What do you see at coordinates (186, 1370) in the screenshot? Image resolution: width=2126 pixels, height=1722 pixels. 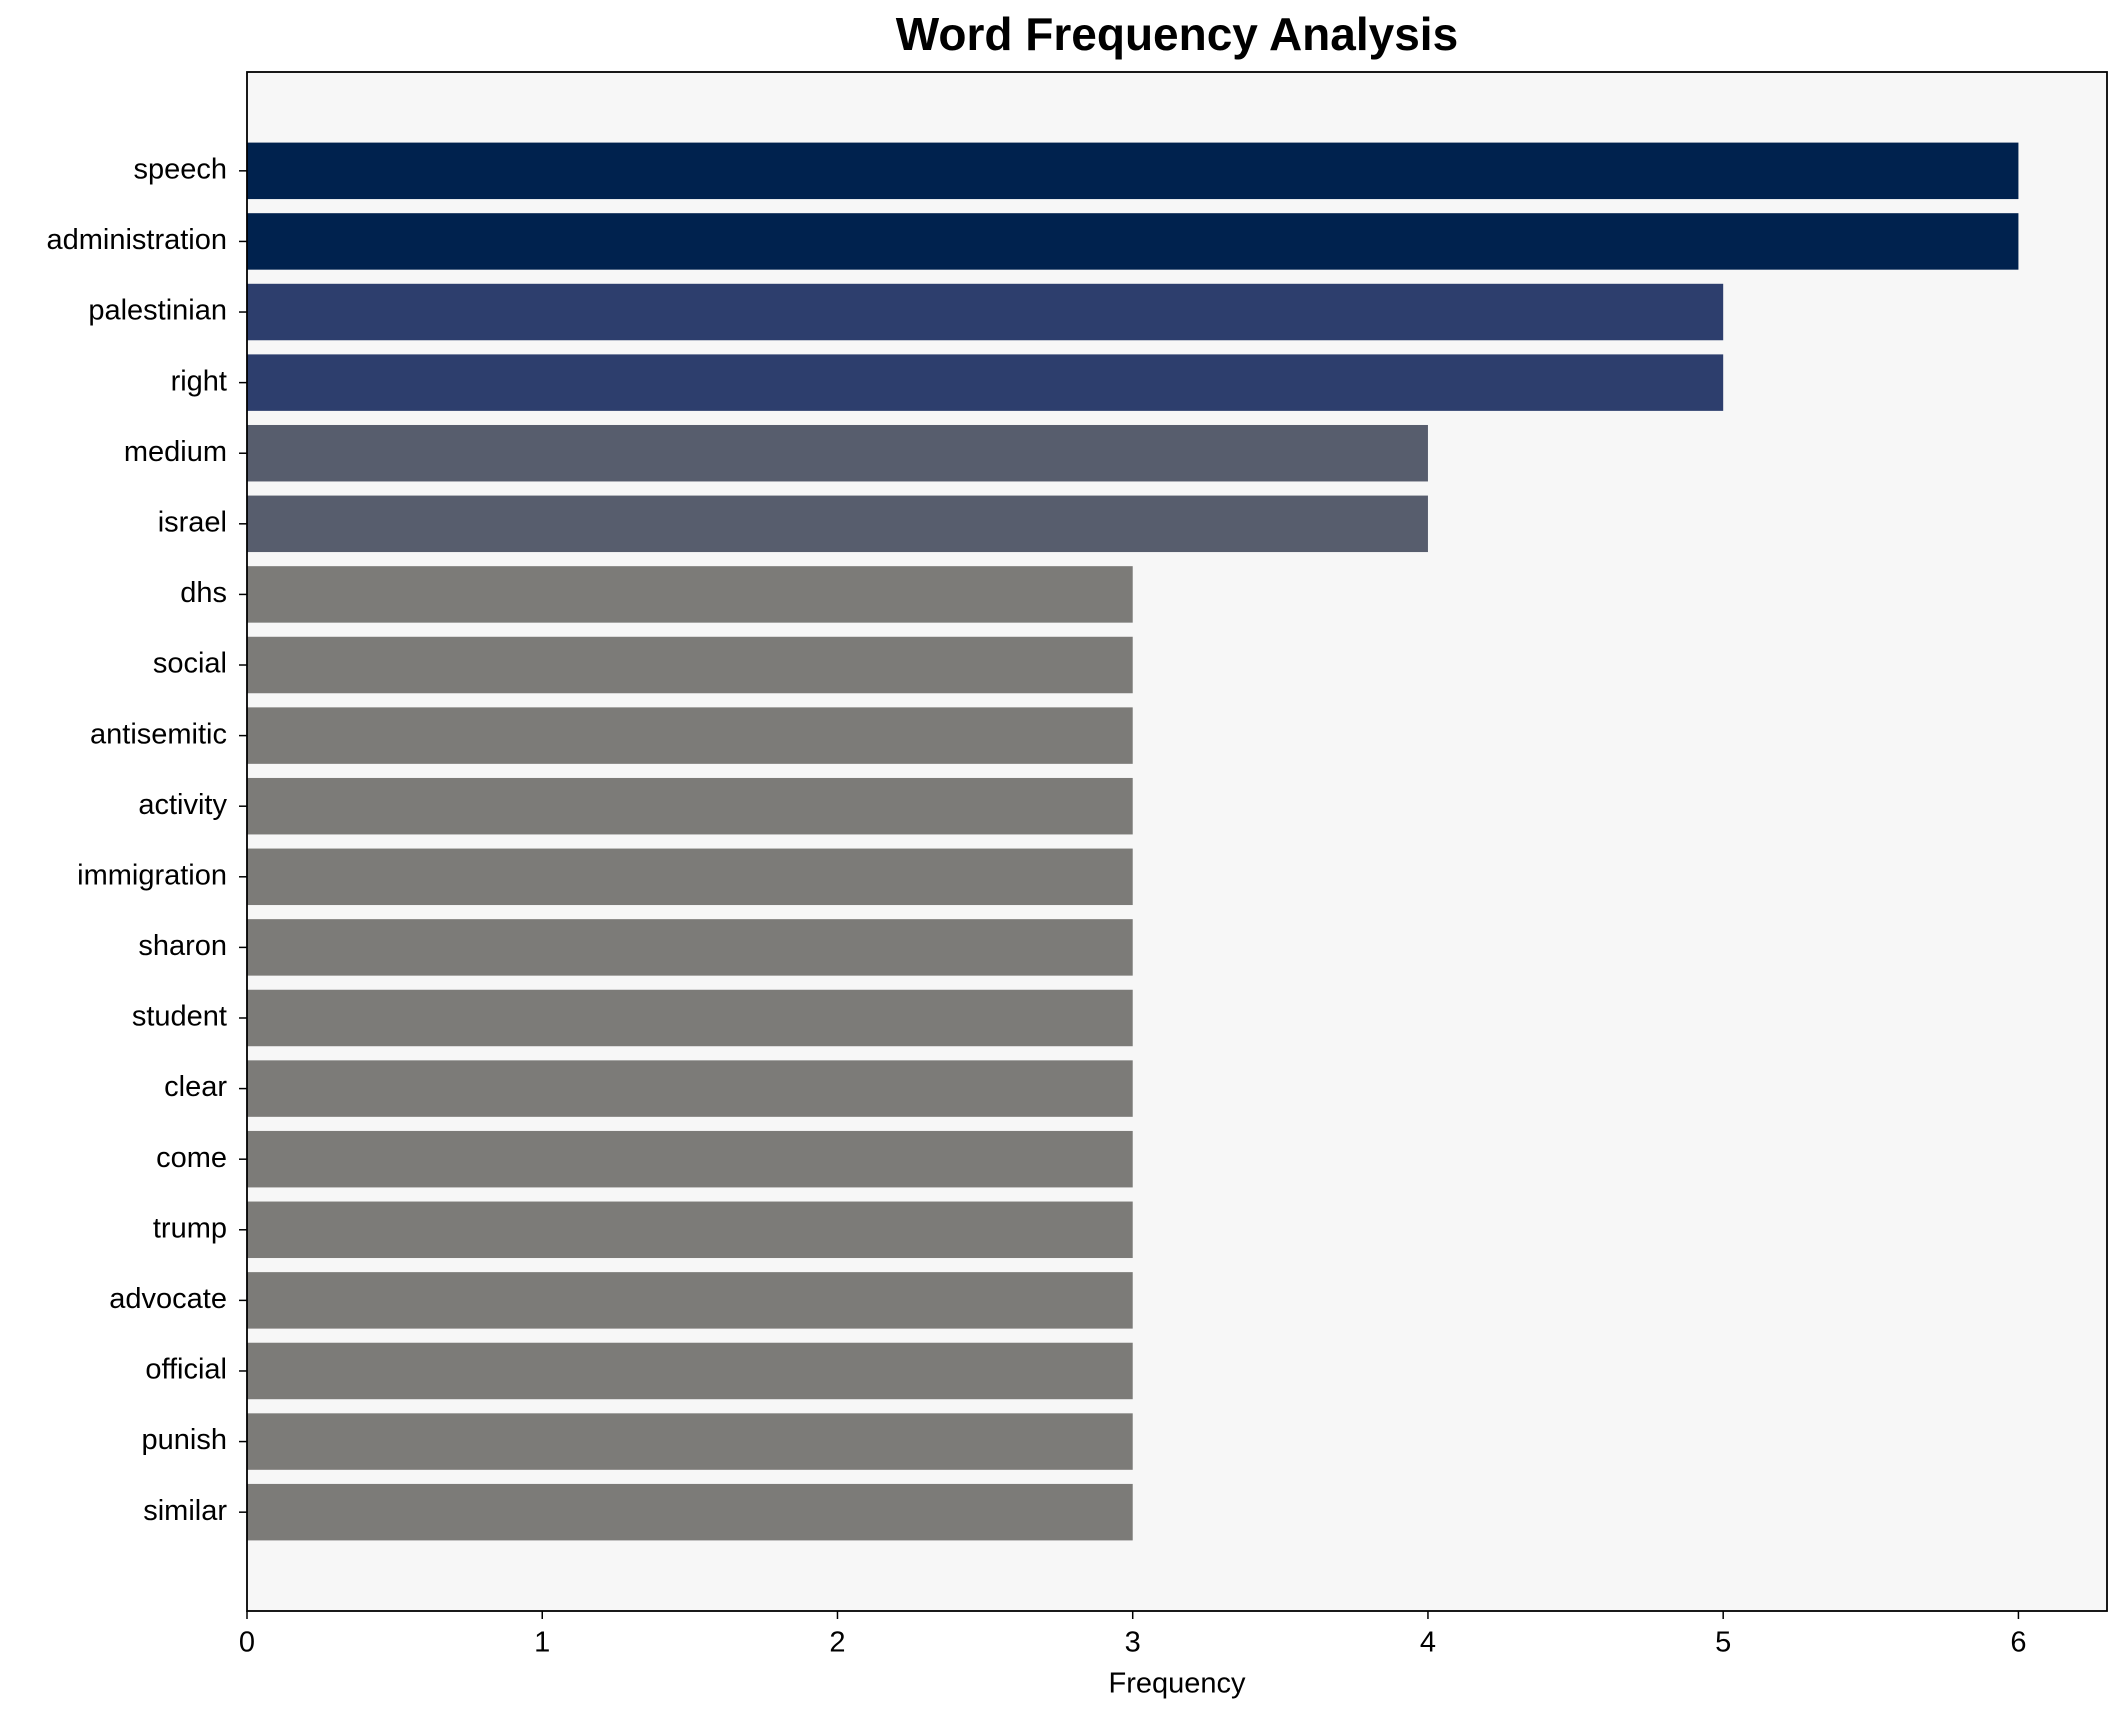 I see `y-tick-label: official` at bounding box center [186, 1370].